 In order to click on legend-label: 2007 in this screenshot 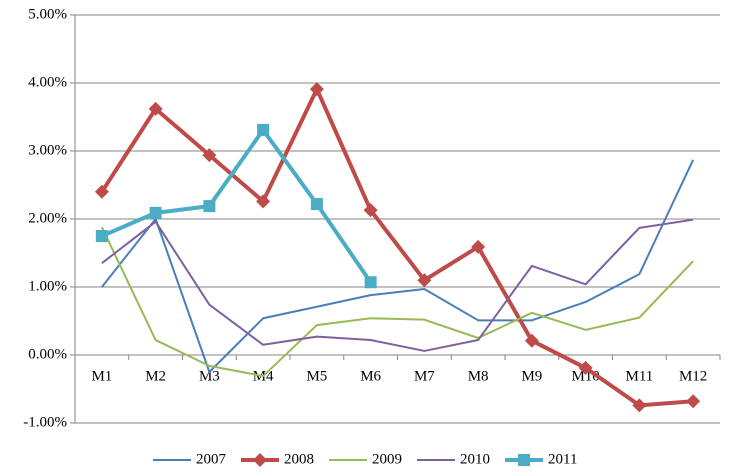, I will do `click(211, 459)`.